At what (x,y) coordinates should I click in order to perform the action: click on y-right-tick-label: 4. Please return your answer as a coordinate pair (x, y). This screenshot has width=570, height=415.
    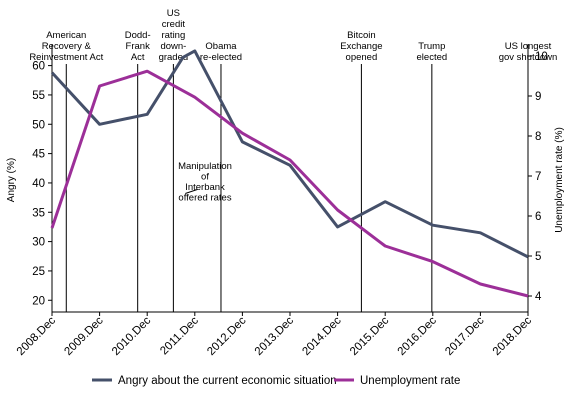
    Looking at the image, I should click on (538, 297).